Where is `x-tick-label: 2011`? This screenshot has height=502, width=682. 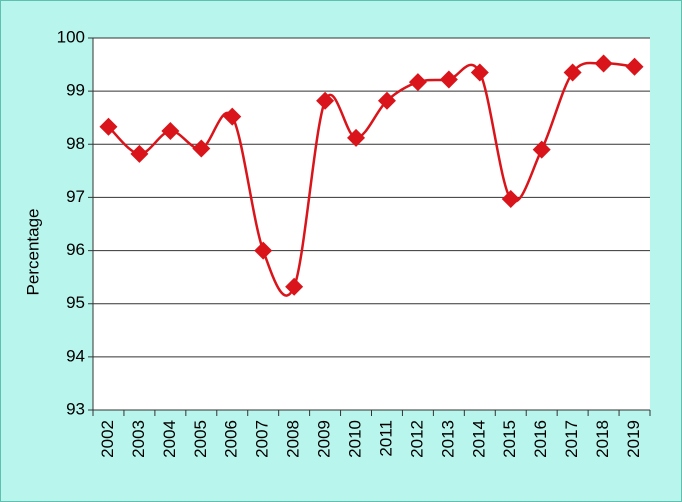 x-tick-label: 2011 is located at coordinates (385, 438).